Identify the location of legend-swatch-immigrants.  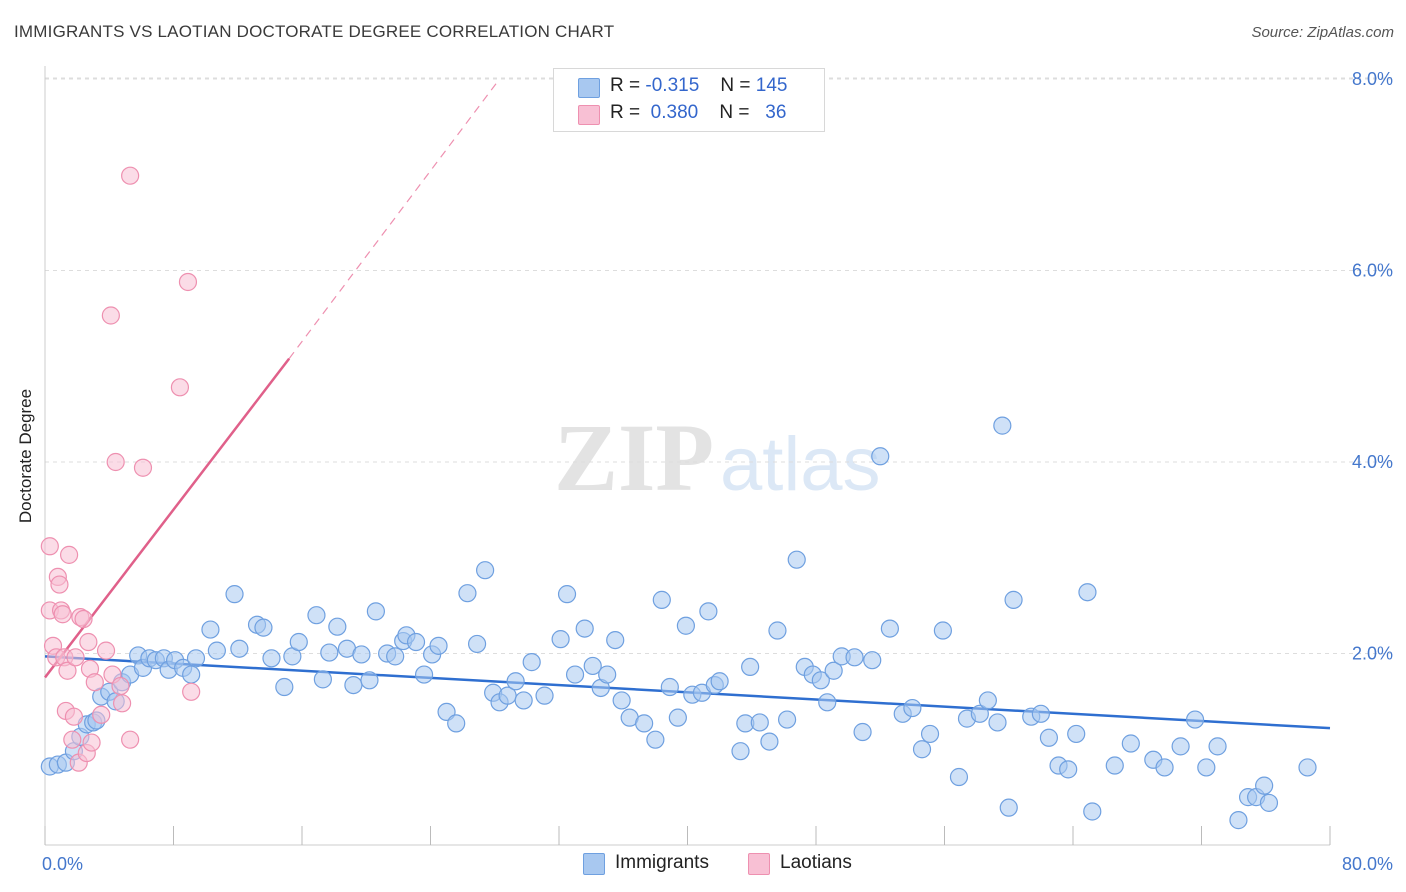
(589, 88).